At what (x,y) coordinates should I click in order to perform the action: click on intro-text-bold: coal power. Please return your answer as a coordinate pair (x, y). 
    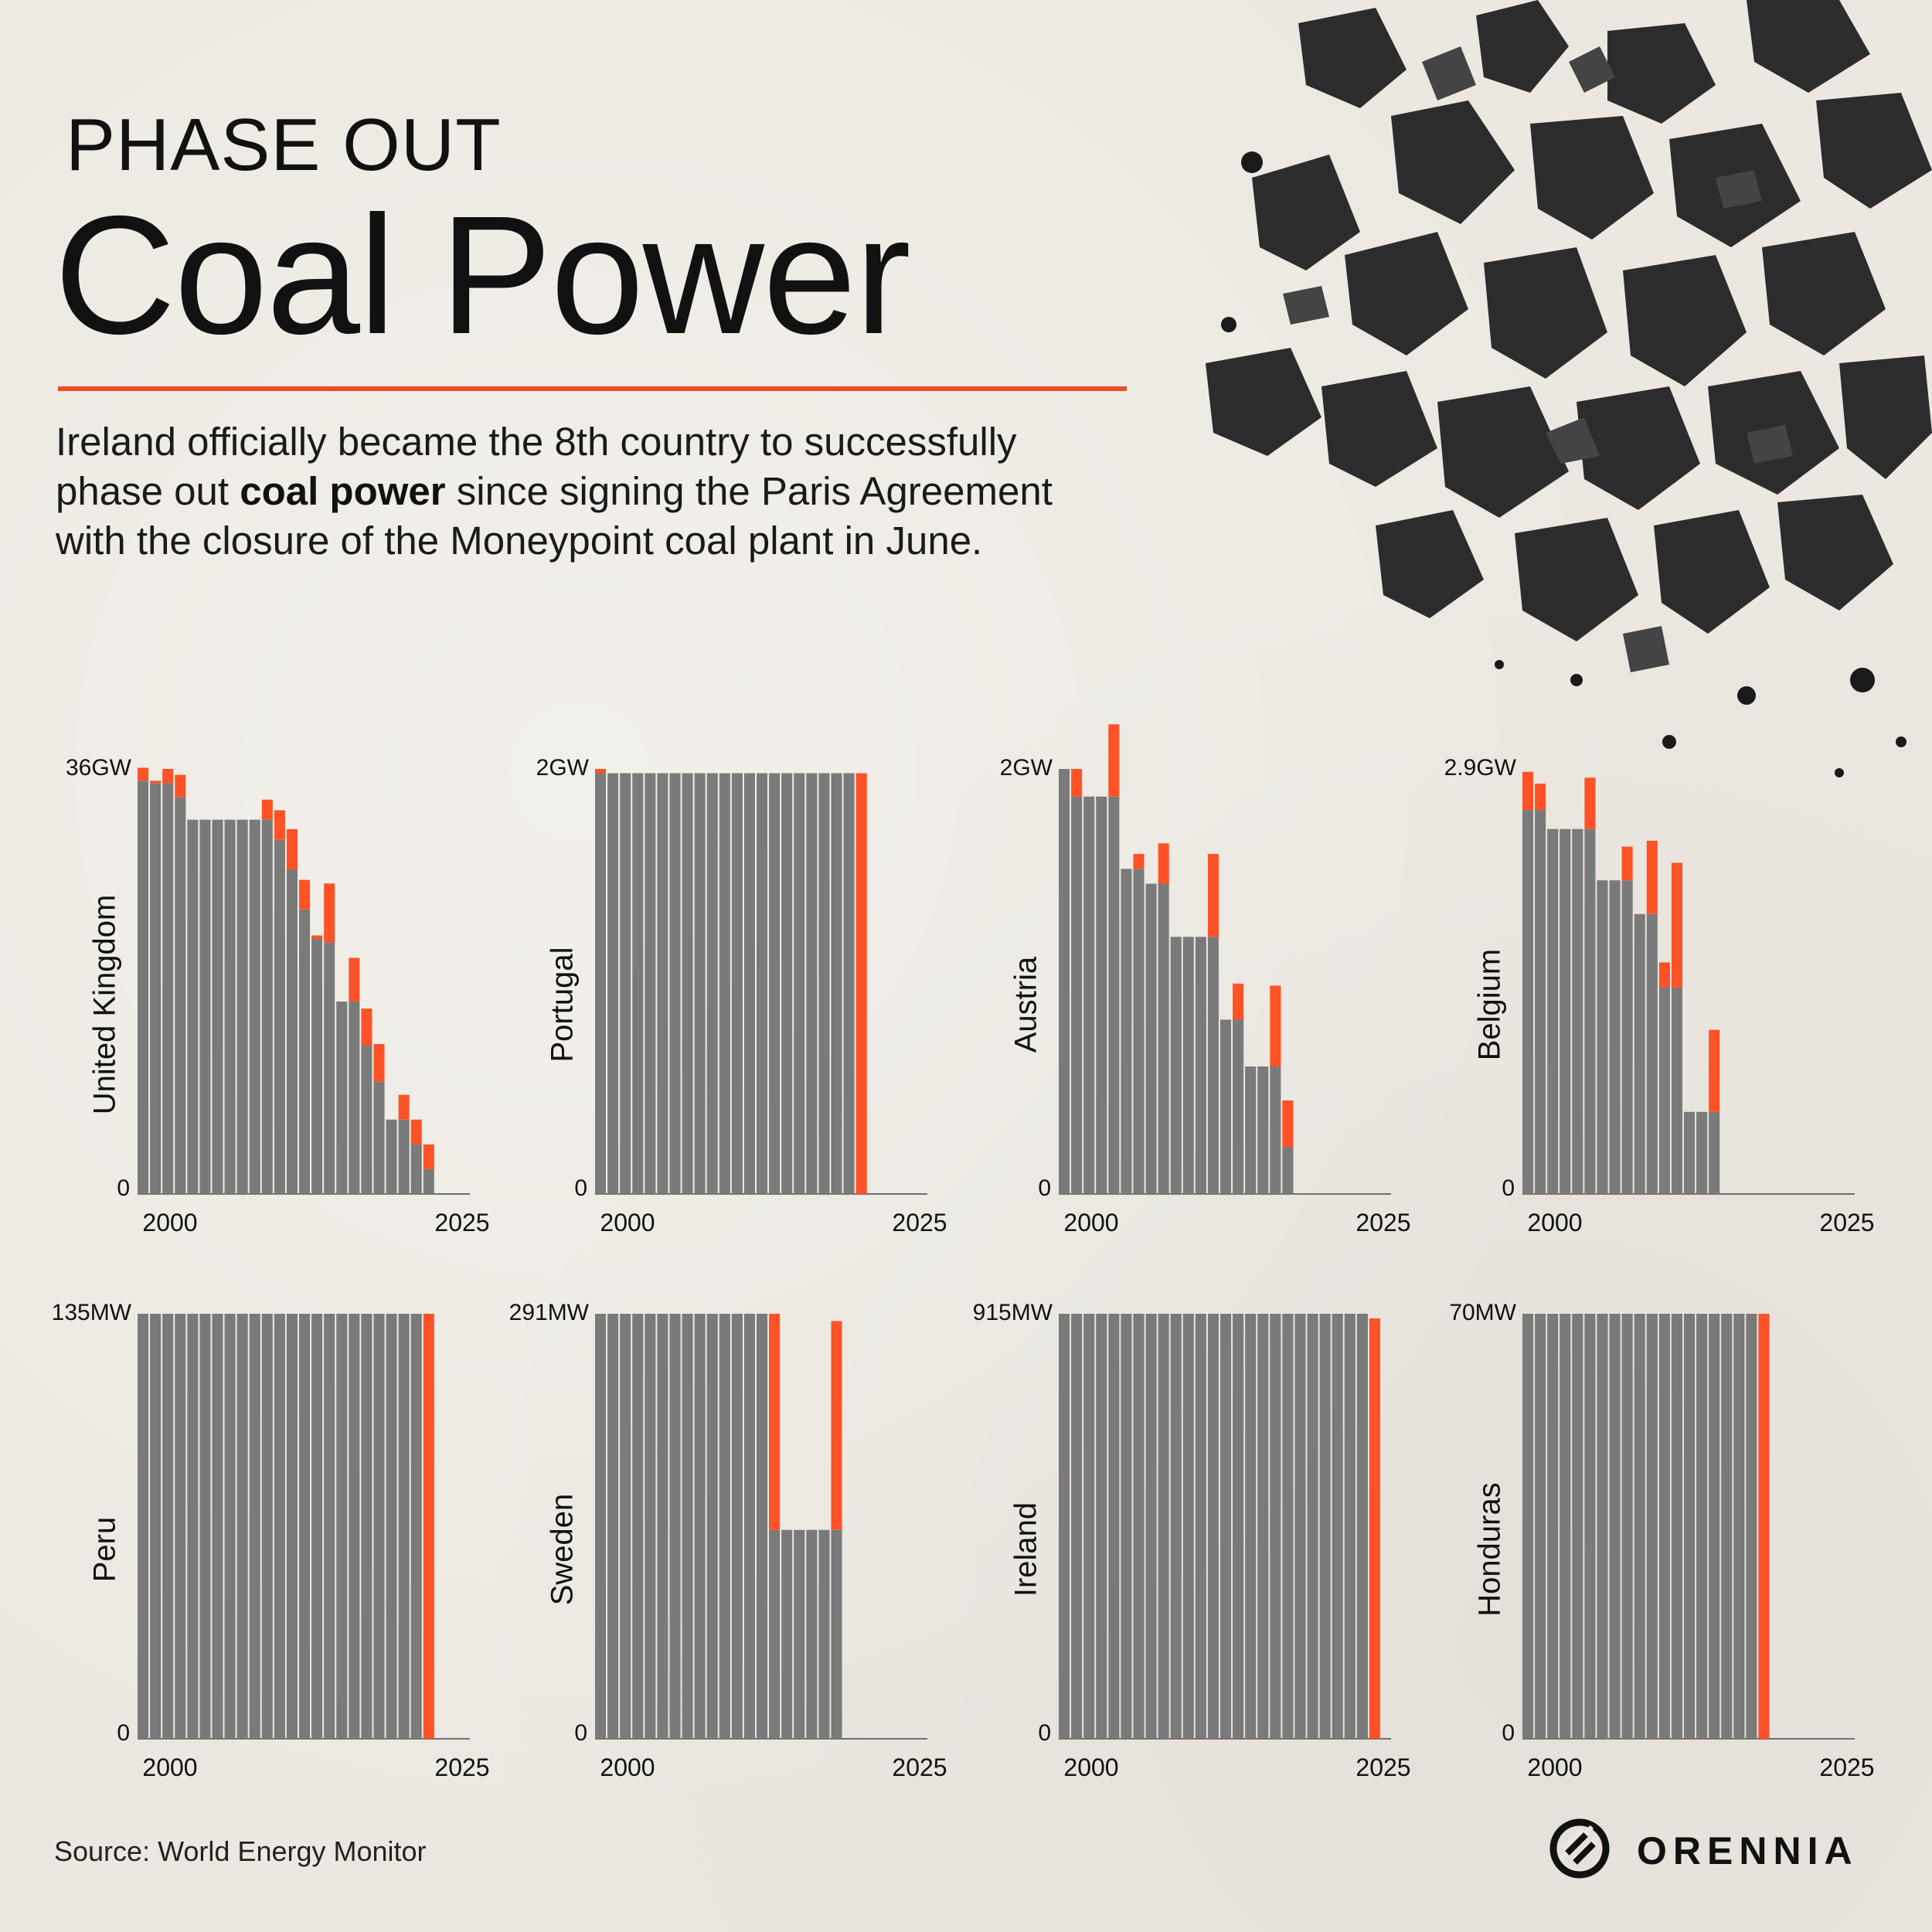
    Looking at the image, I should click on (343, 491).